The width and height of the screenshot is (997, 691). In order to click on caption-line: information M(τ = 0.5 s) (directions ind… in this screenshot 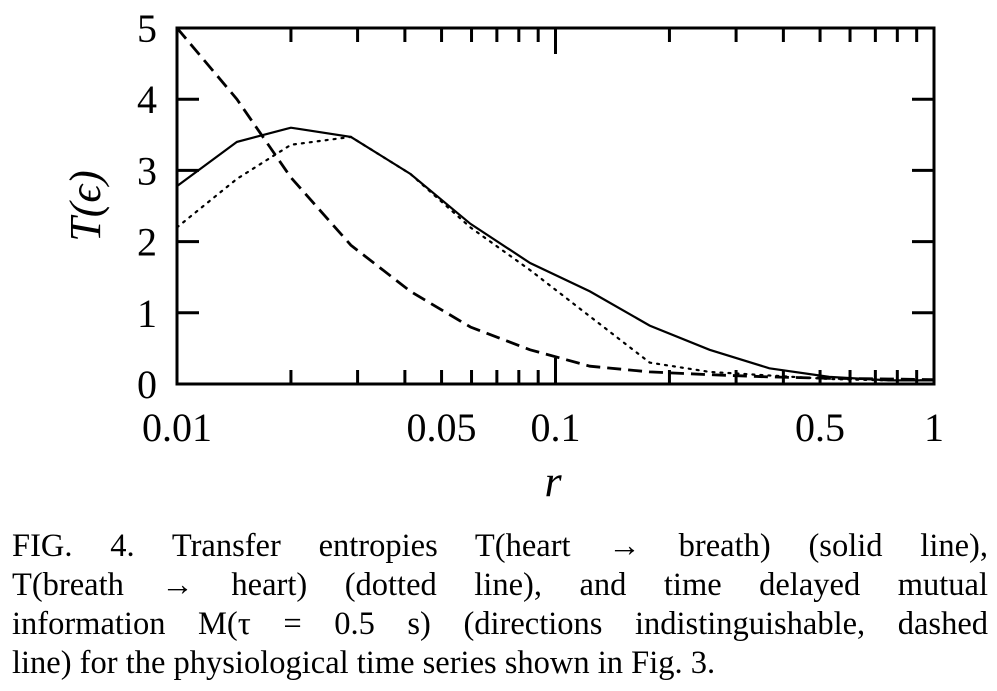, I will do `click(500, 624)`.